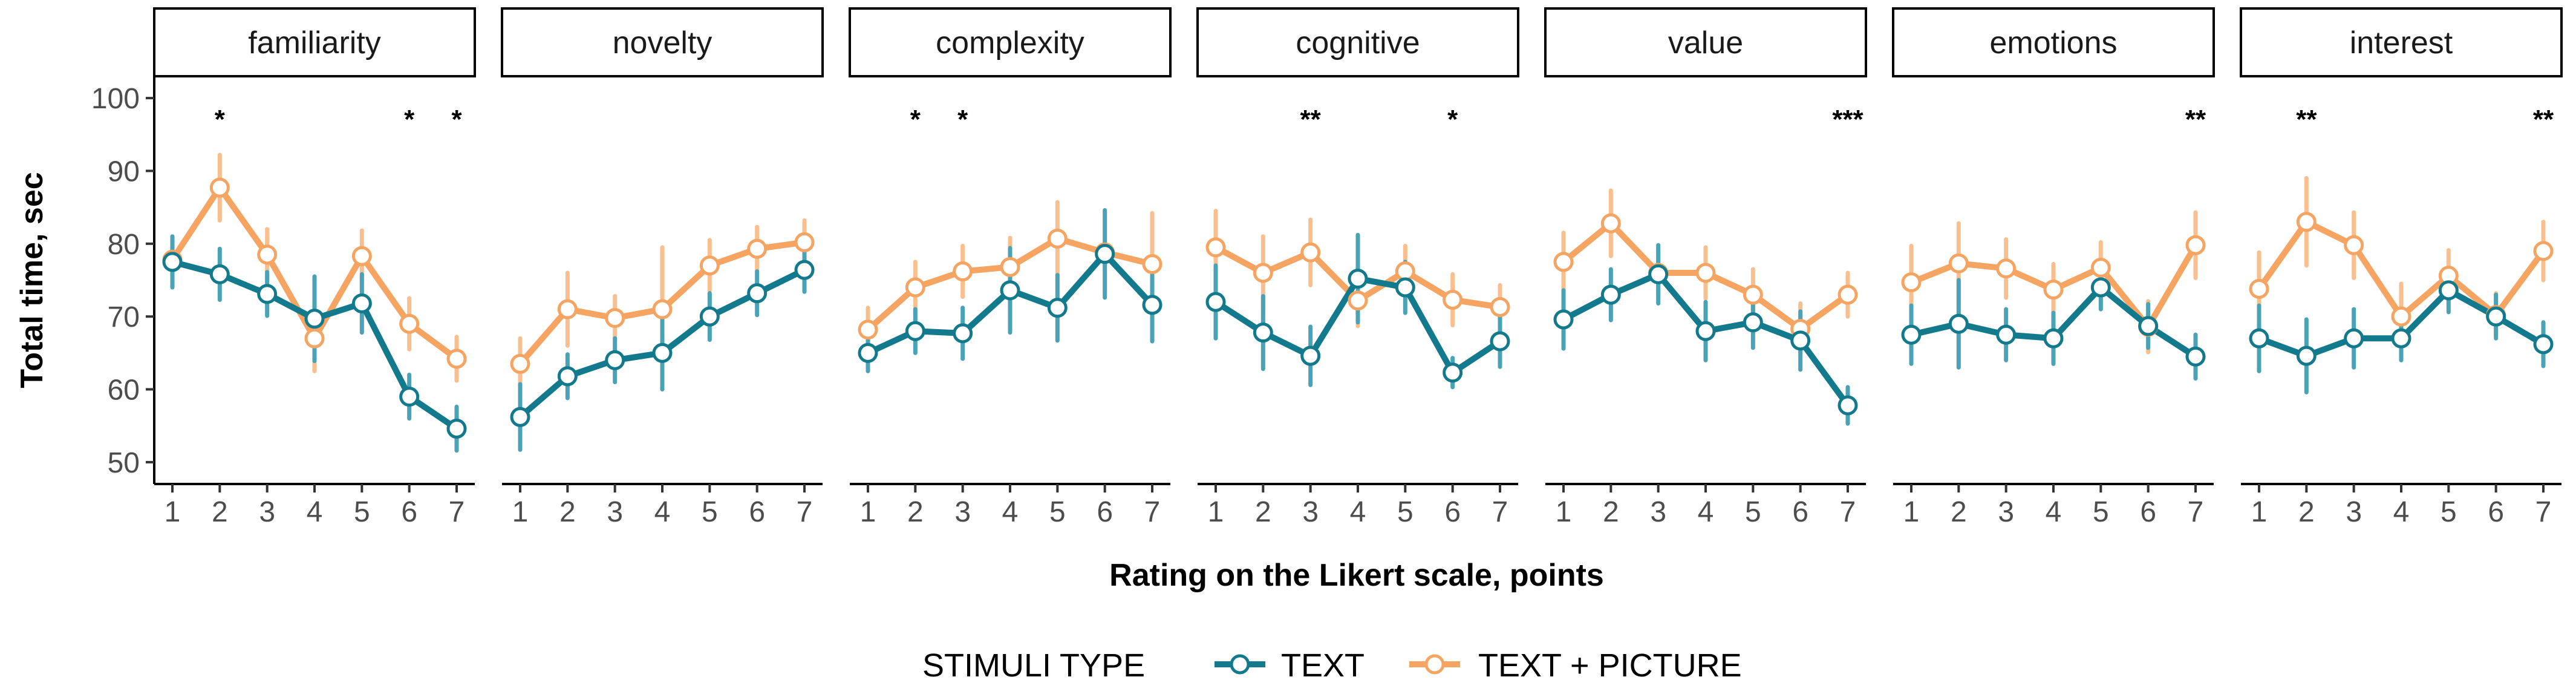 The width and height of the screenshot is (2576, 700). I want to click on y-tick-label: 100, so click(115, 99).